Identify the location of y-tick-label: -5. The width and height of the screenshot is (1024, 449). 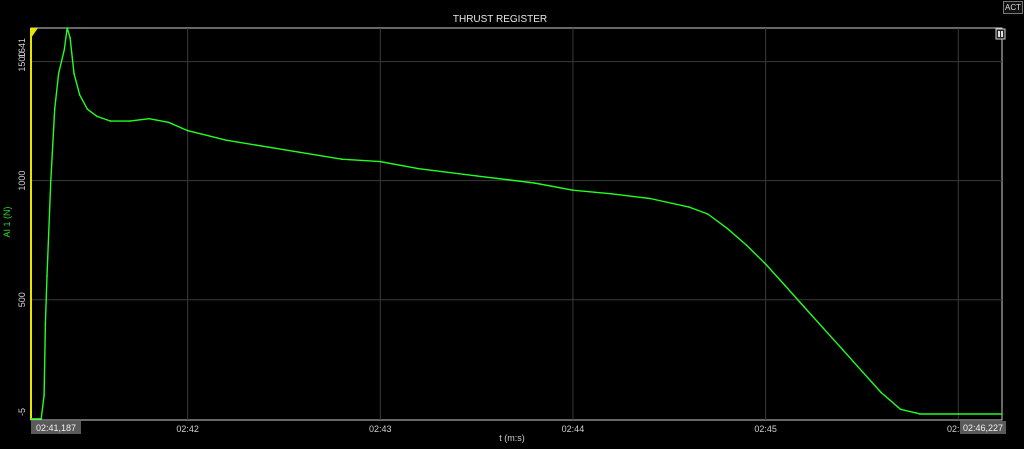
(22, 412).